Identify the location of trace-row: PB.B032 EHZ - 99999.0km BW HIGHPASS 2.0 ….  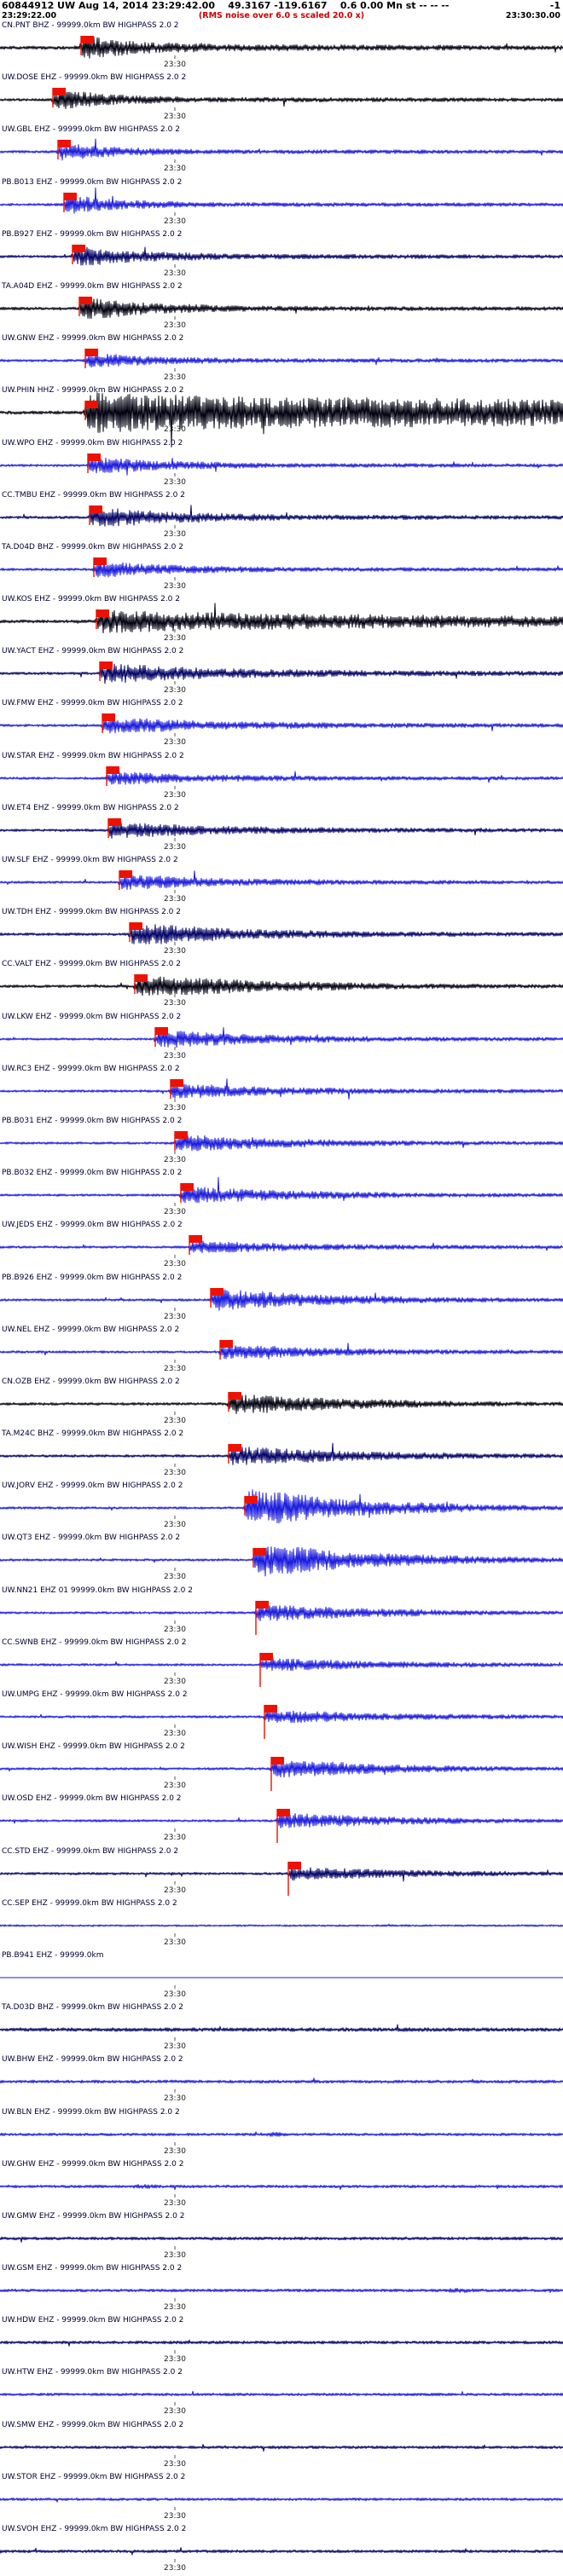
(282, 1194).